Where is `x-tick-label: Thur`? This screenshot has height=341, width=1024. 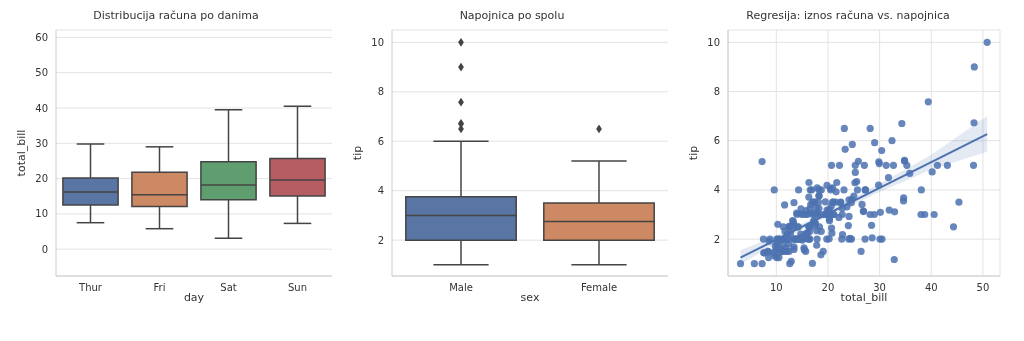
x-tick-label: Thur is located at coordinates (90, 288).